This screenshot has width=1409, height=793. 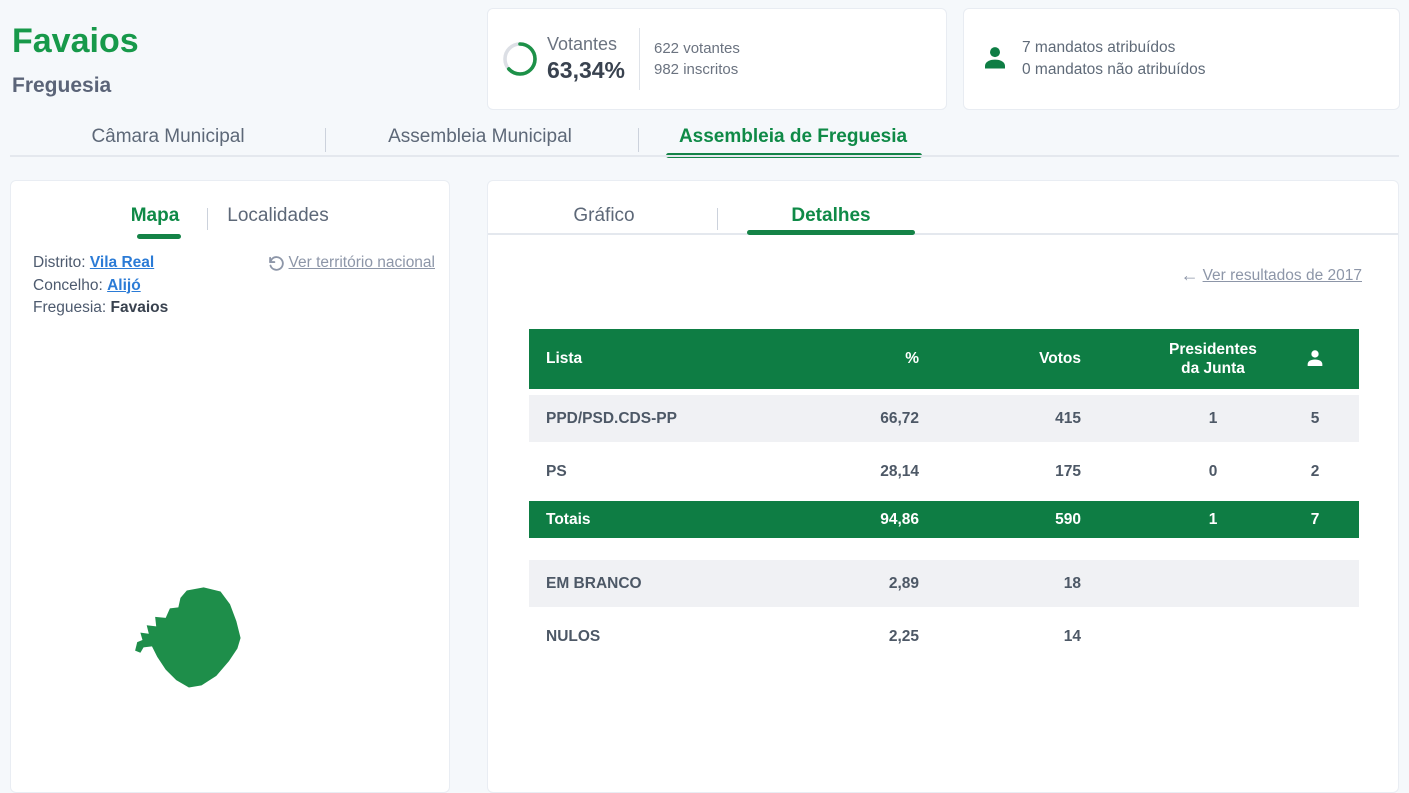 I want to click on table-row-blank-votes: EM BRANCO 2,89 18, so click(x=944, y=583).